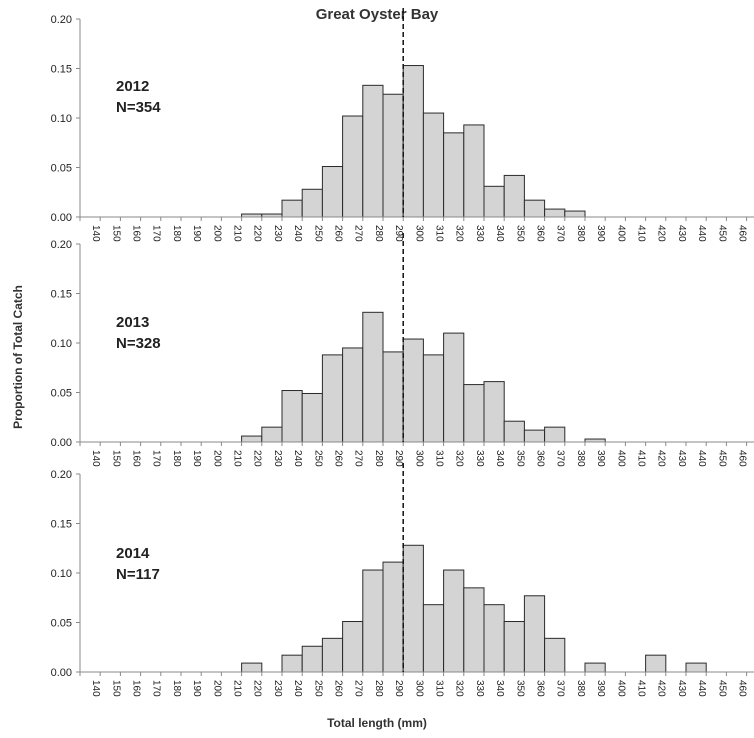  Describe the element at coordinates (133, 553) in the screenshot. I see `year-label: 2014` at that location.